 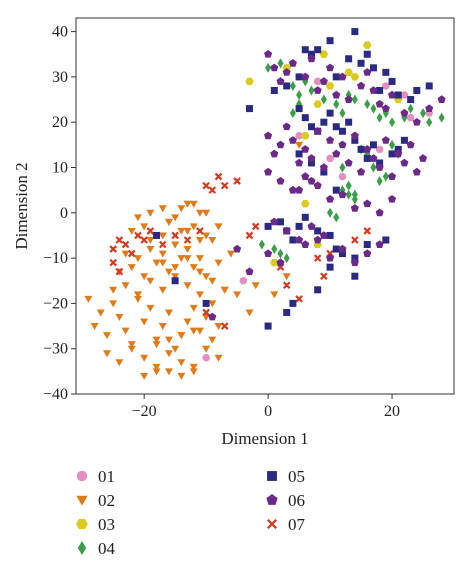 I want to click on y-tick-label: 0, so click(x=64, y=213).